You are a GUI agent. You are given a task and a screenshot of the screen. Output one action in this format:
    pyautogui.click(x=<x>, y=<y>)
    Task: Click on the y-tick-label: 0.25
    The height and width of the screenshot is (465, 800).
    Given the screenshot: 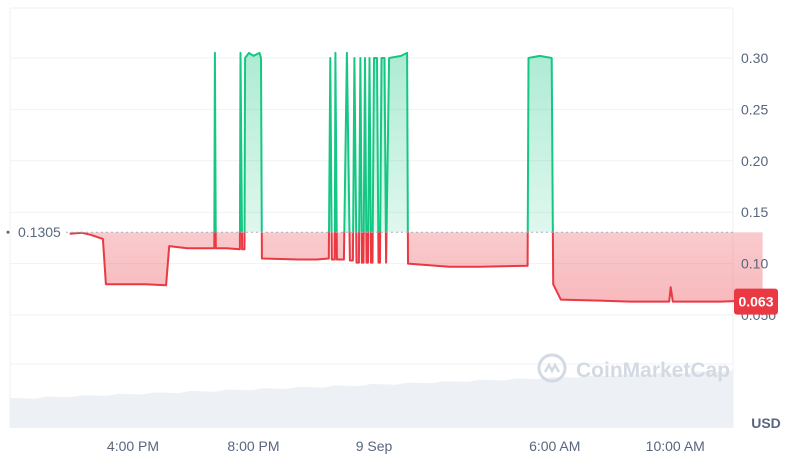 What is the action you would take?
    pyautogui.click(x=754, y=109)
    